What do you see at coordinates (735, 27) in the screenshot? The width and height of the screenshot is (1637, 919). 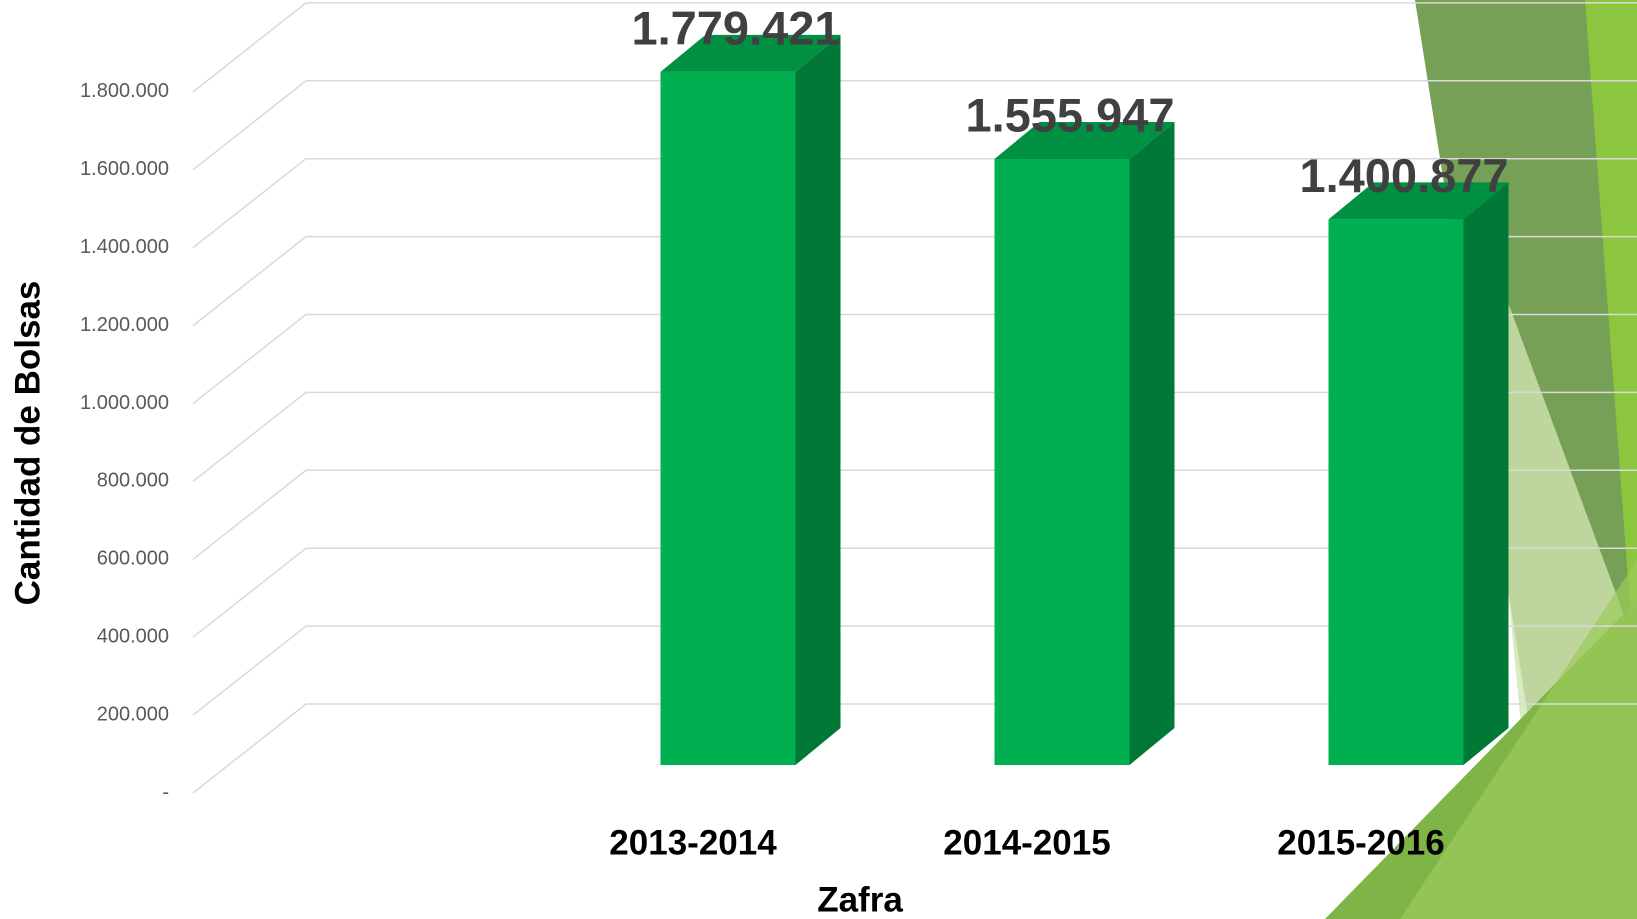 I see `value-label: 1.779.421` at bounding box center [735, 27].